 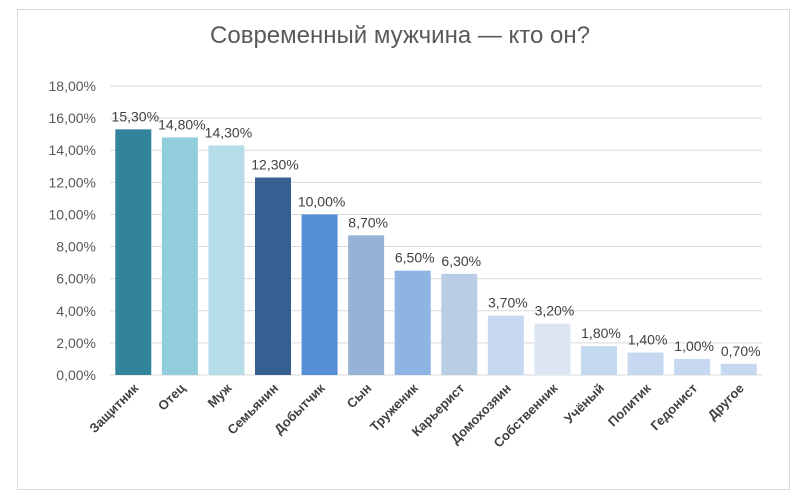 I want to click on x-tick-label: Политик, so click(x=629, y=404).